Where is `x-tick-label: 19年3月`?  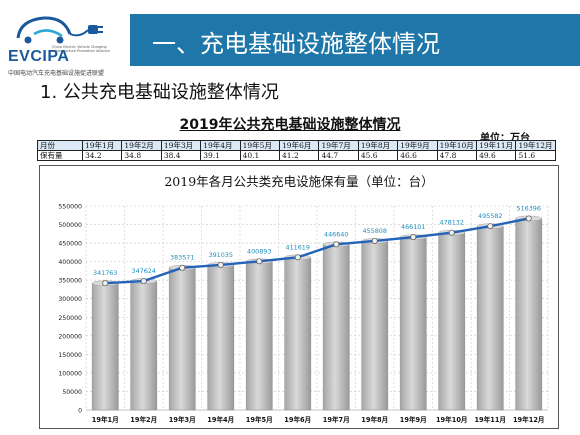 x-tick-label: 19年3月 is located at coordinates (182, 419).